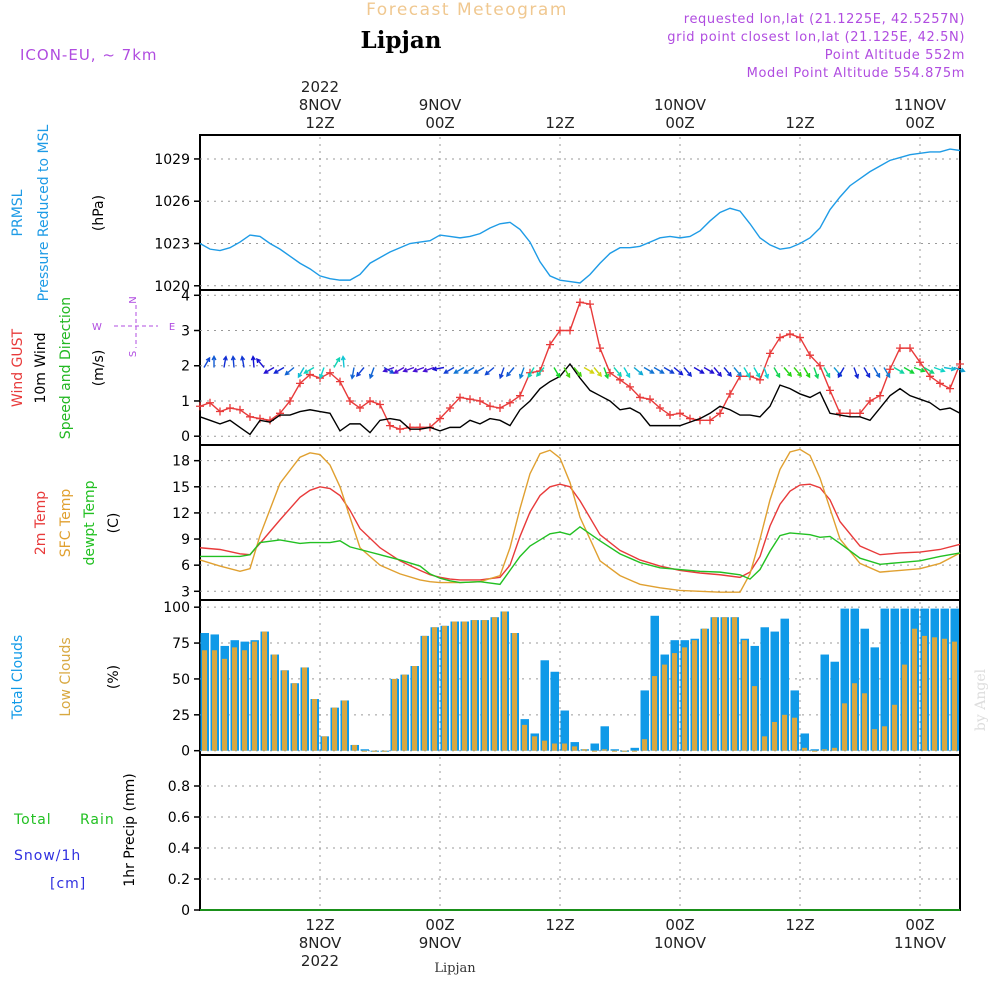 Image resolution: width=1000 pixels, height=1000 pixels. I want to click on bottom-time-label: 11NOV, so click(920, 943).